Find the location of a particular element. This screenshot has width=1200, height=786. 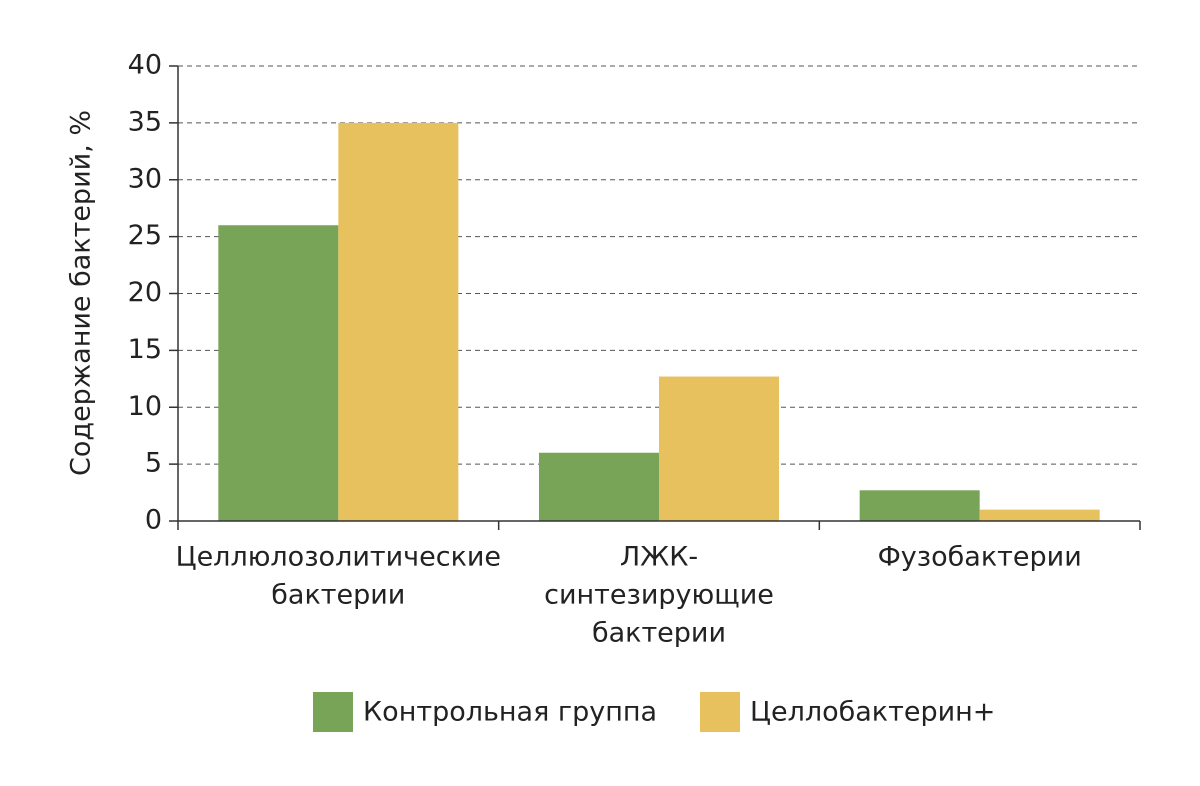

y-tick-label: 30 is located at coordinates (145, 178).